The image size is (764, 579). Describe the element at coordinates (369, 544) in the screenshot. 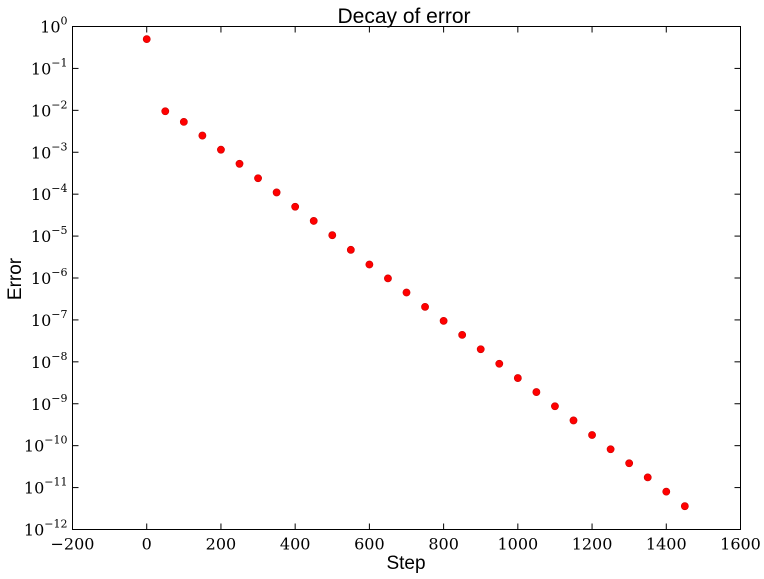

I see `x-tick-label: 600` at that location.